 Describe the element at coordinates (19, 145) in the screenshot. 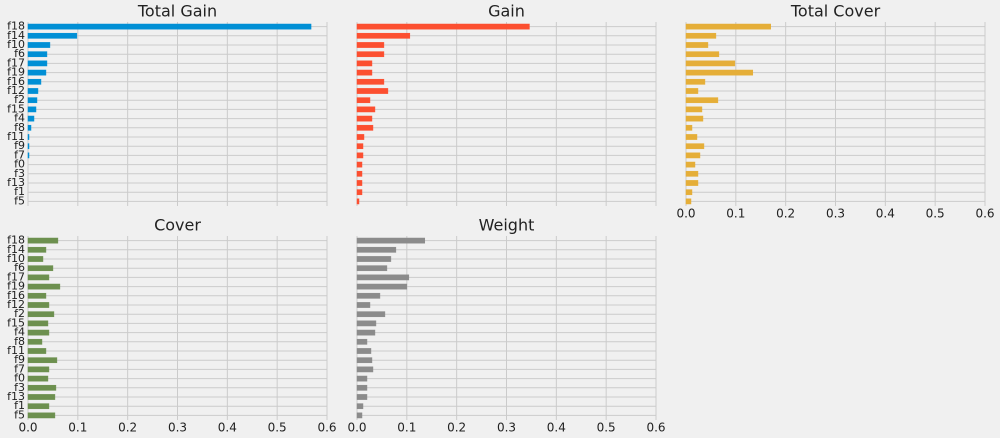

I see `y-tick-label: f9` at that location.